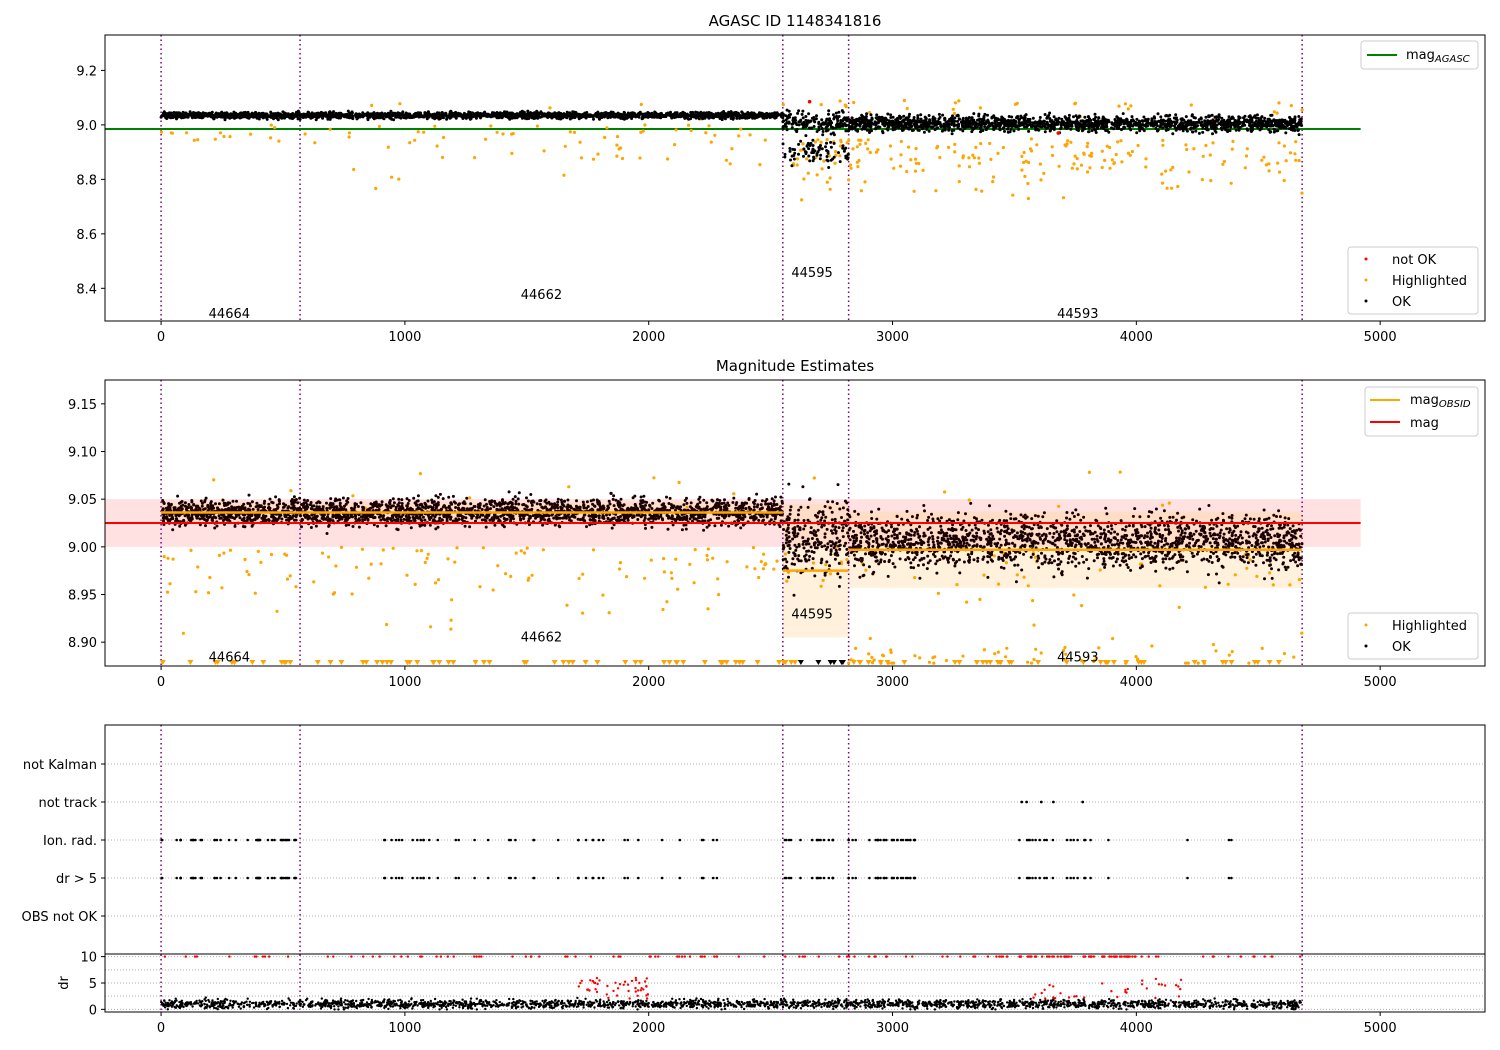 The image size is (1500, 1050). I want to click on legend: magAGASC, so click(1419, 55).